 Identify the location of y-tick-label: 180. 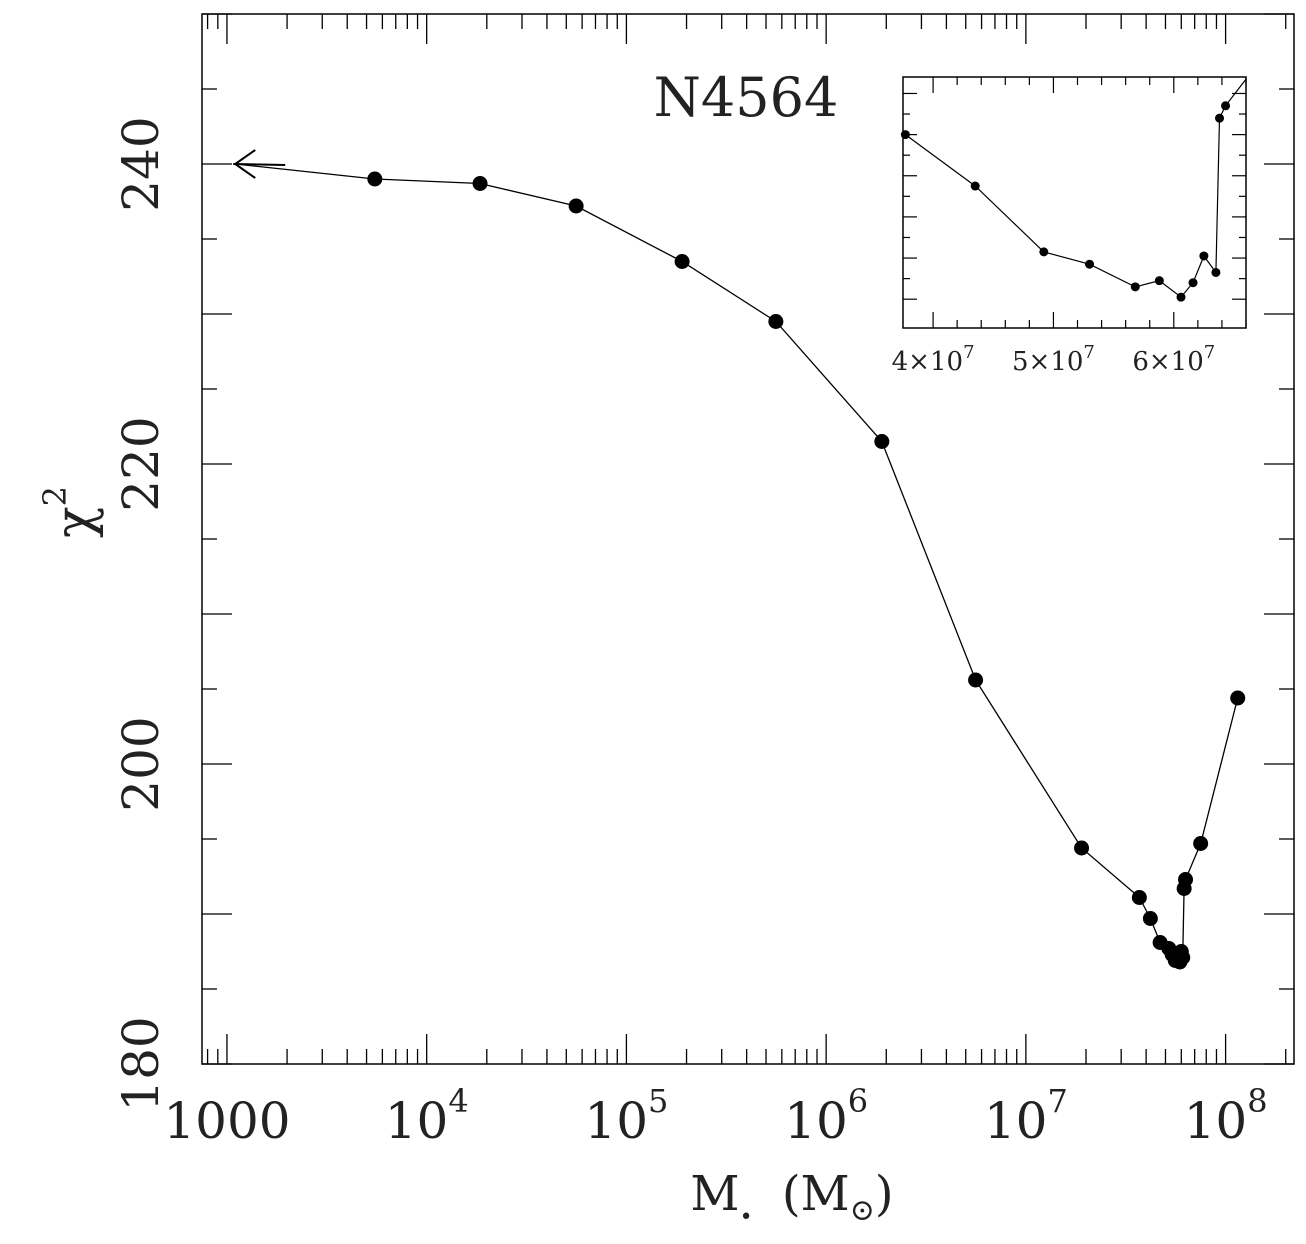
(141, 1063).